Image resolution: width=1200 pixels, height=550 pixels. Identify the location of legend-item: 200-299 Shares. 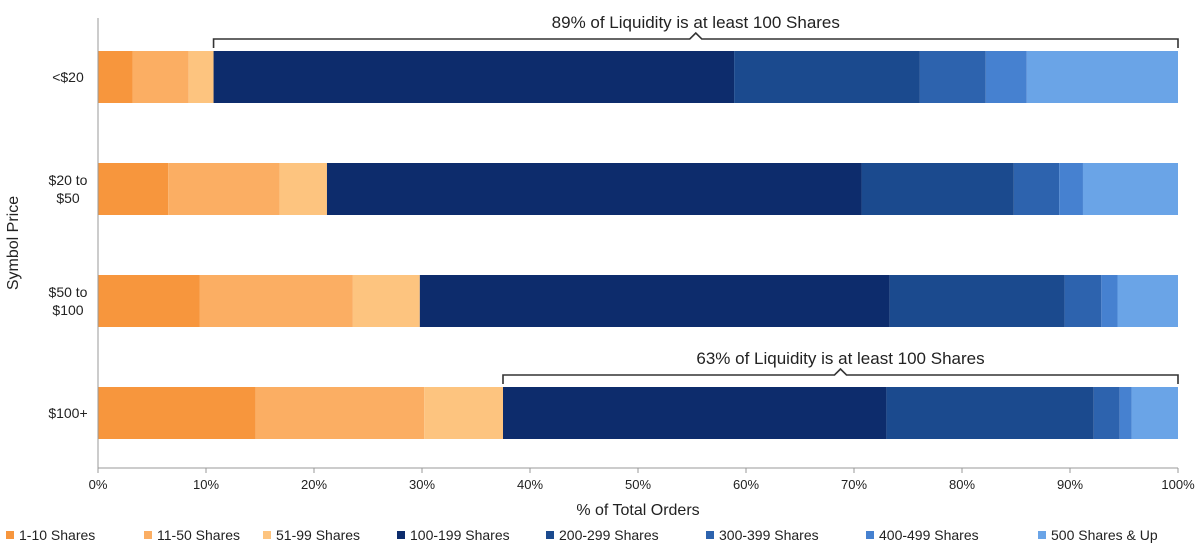
(602, 535).